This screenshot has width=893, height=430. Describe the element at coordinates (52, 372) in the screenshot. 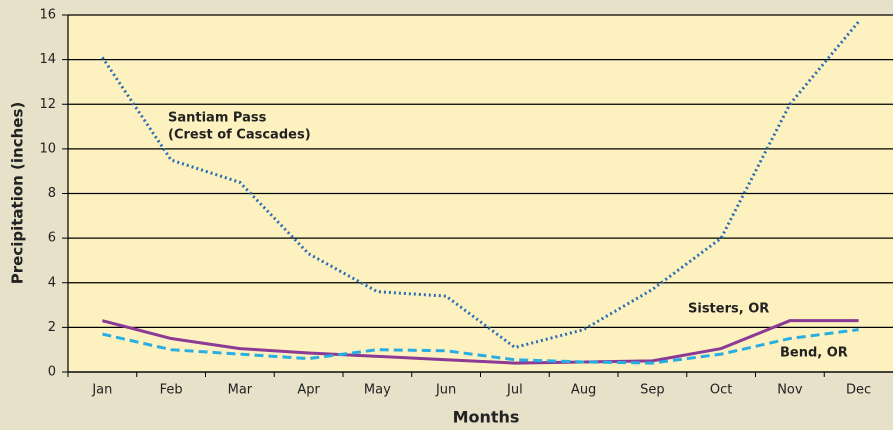

I see `y-tick-label: 0` at that location.